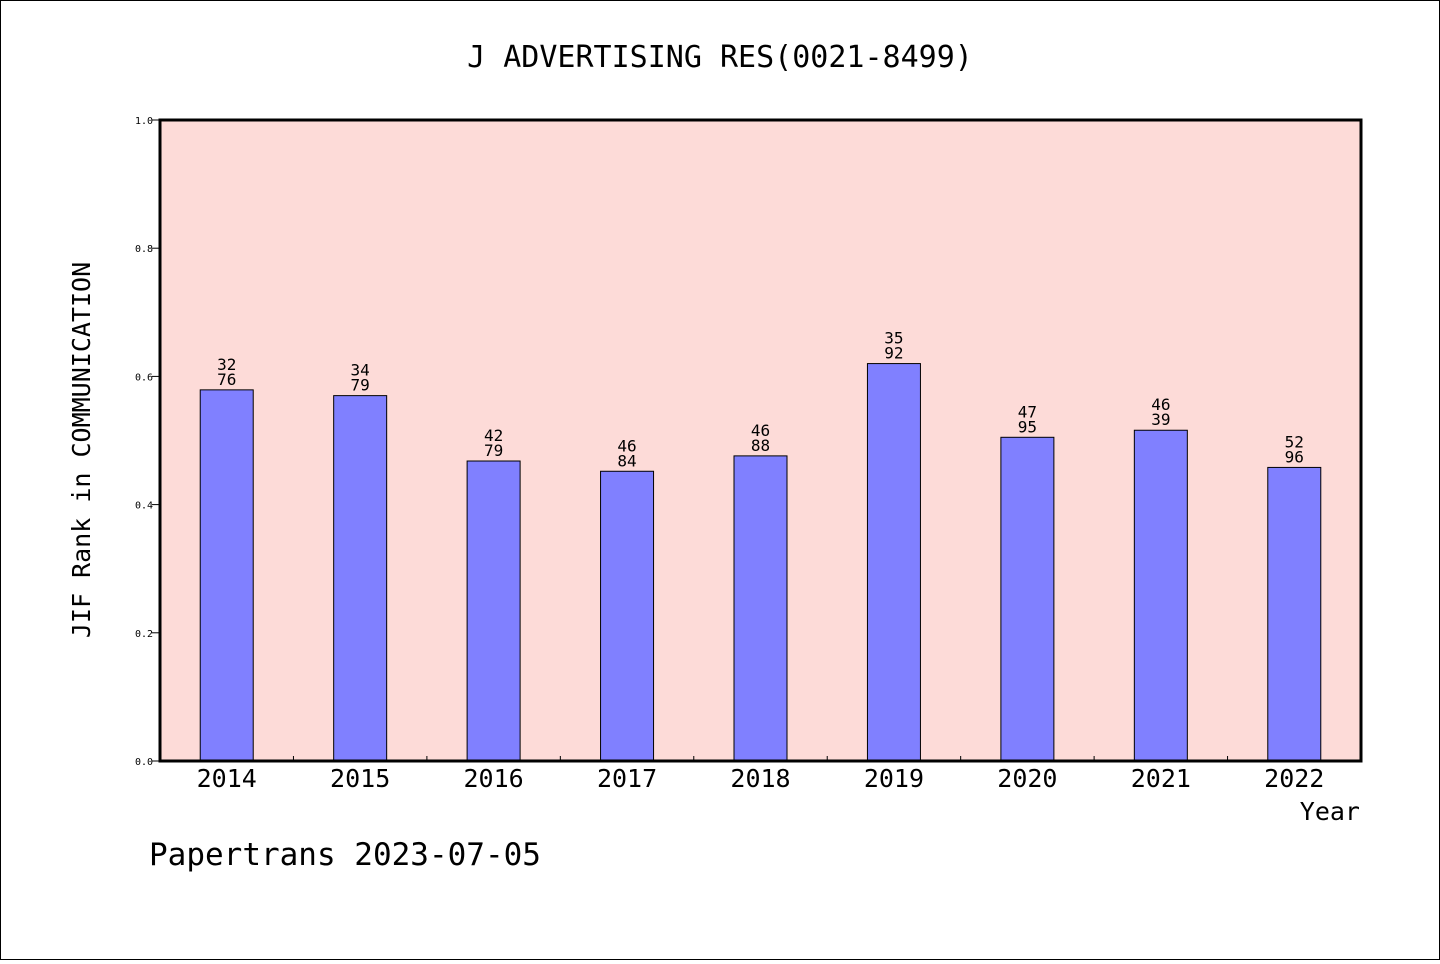 Image resolution: width=1440 pixels, height=964 pixels. I want to click on total-label: 95, so click(1027, 426).